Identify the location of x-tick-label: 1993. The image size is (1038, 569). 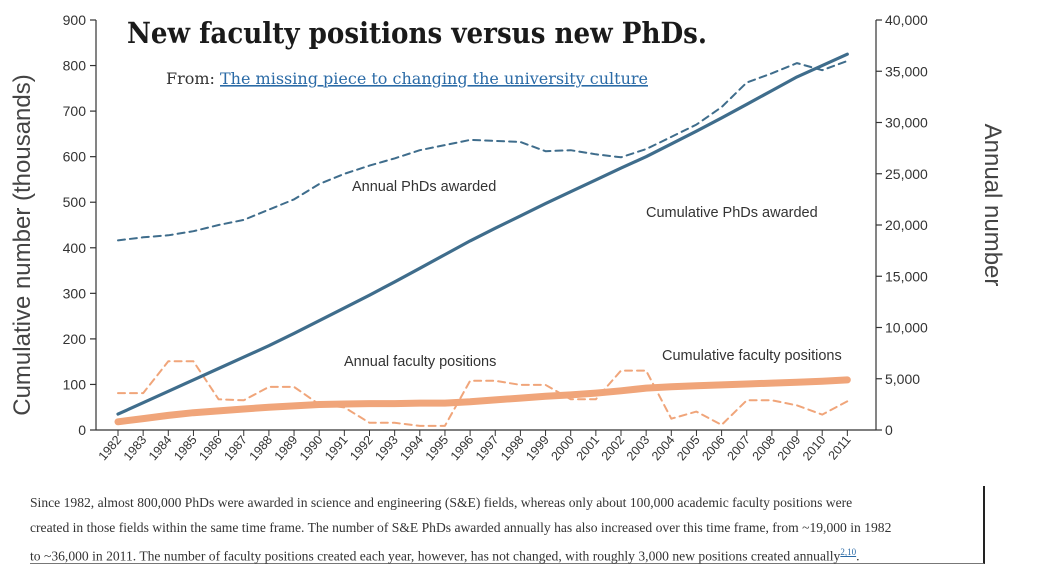
(386, 448).